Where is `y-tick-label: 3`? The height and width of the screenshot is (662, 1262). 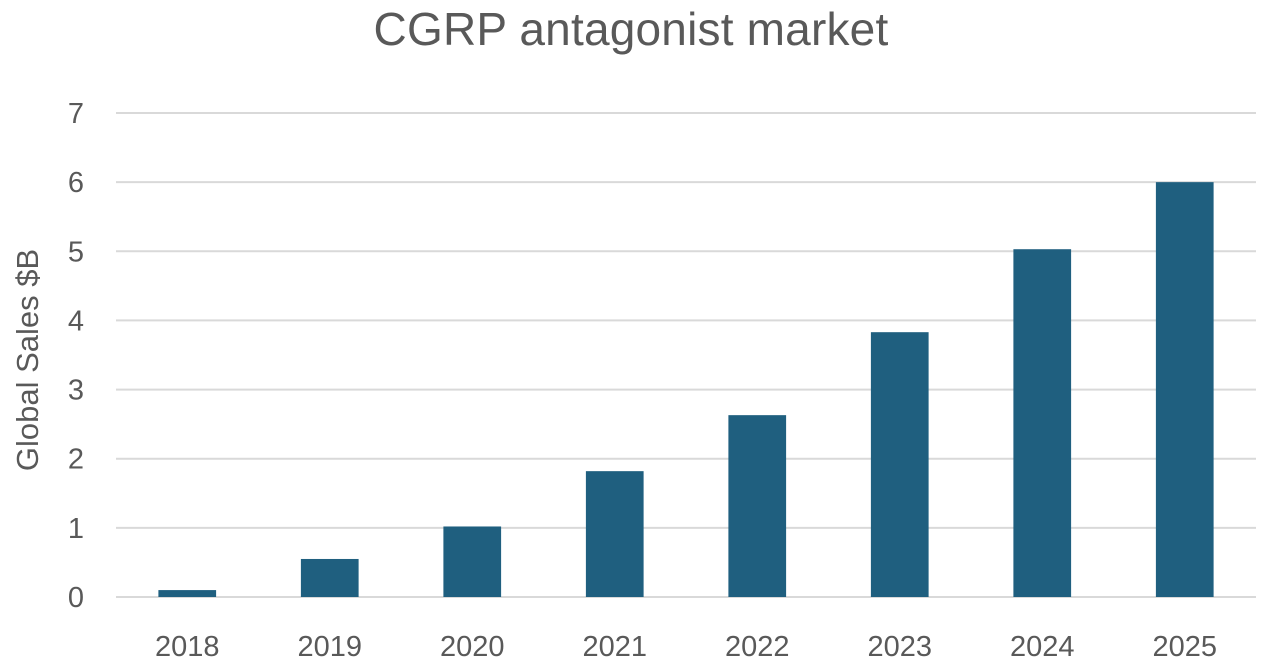
y-tick-label: 3 is located at coordinates (76, 391).